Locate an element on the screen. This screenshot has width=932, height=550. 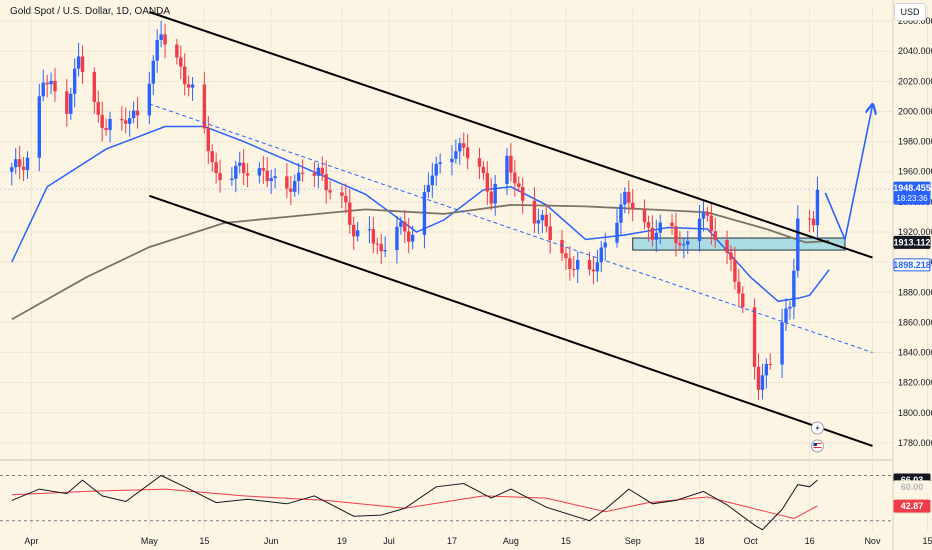
flag-stripe is located at coordinates (817, 449).